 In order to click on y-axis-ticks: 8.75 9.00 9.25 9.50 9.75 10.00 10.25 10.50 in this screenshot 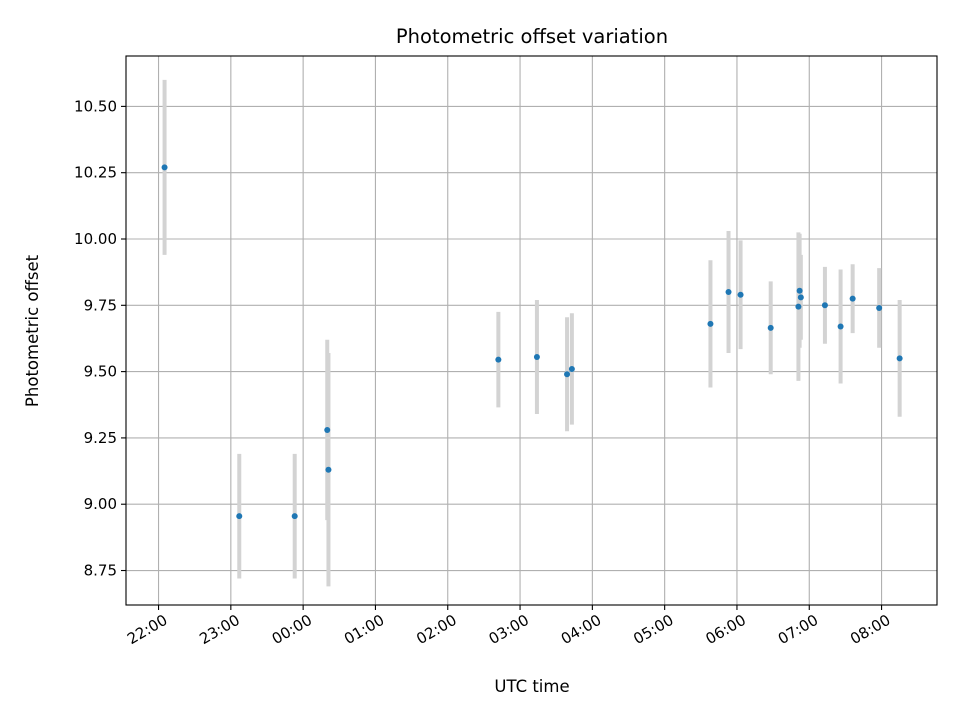, I will do `click(100, 338)`.